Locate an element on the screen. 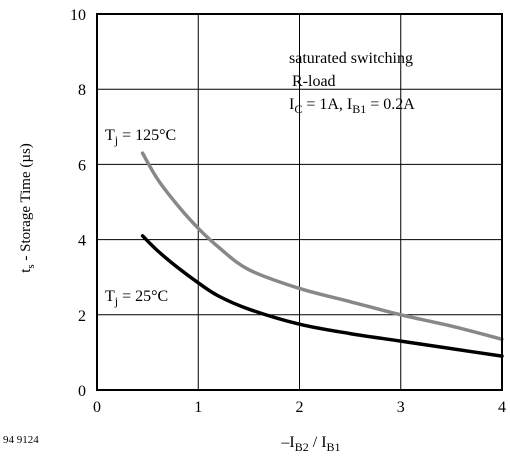 This screenshot has height=461, width=510. annotation-line-1: saturated switching is located at coordinates (351, 58).